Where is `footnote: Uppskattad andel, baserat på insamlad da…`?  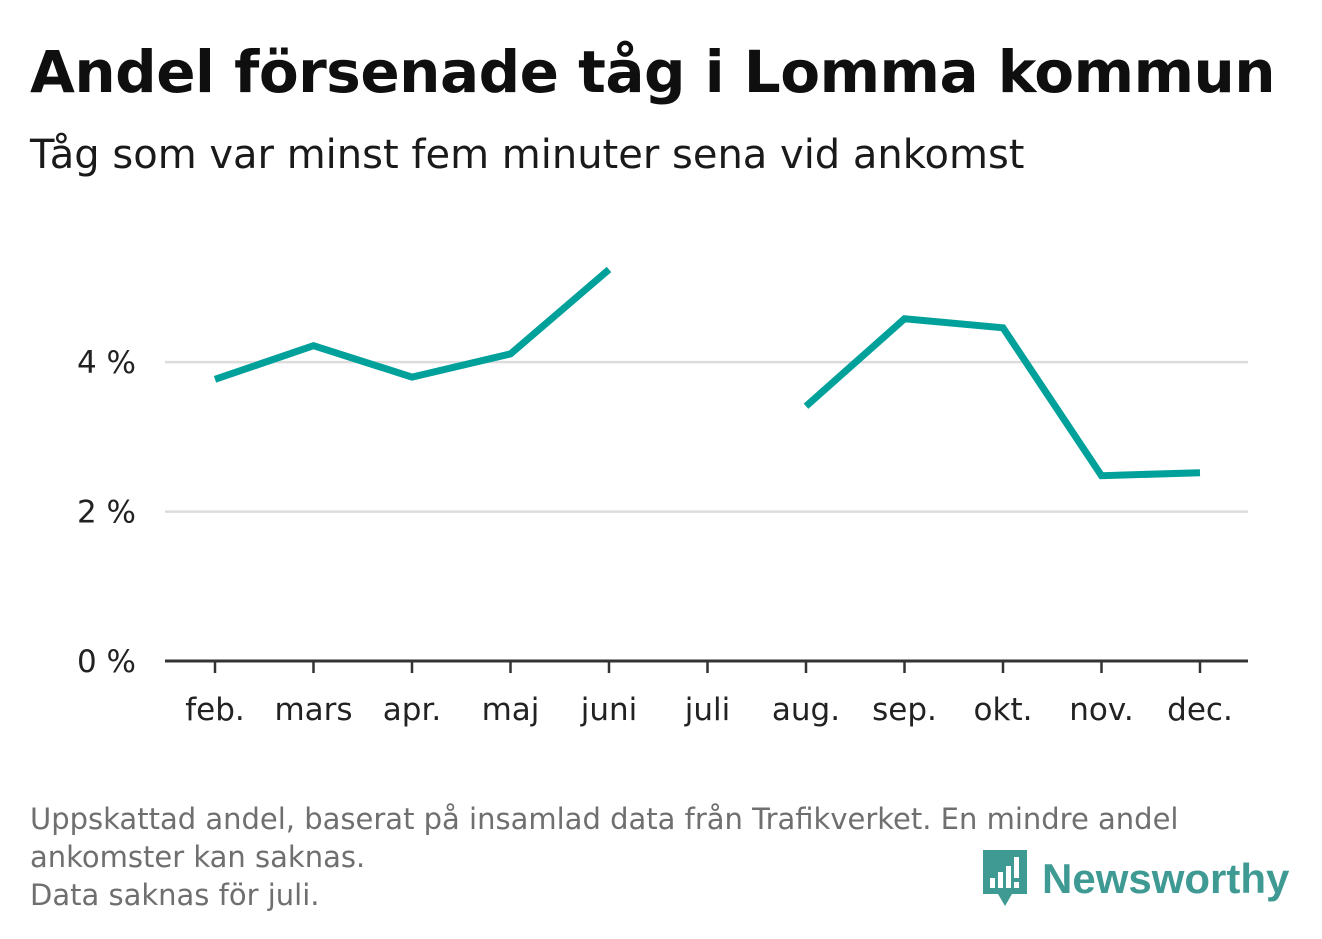
footnote: Uppskattad andel, baserat på insamlad da… is located at coordinates (655, 857).